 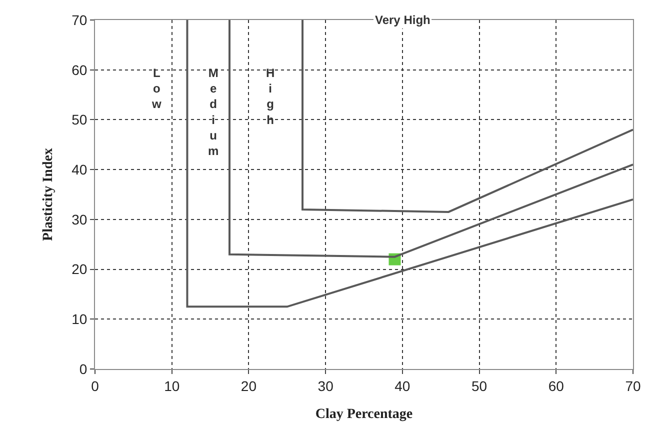 What do you see at coordinates (480, 386) in the screenshot?
I see `x-tick-label: 50` at bounding box center [480, 386].